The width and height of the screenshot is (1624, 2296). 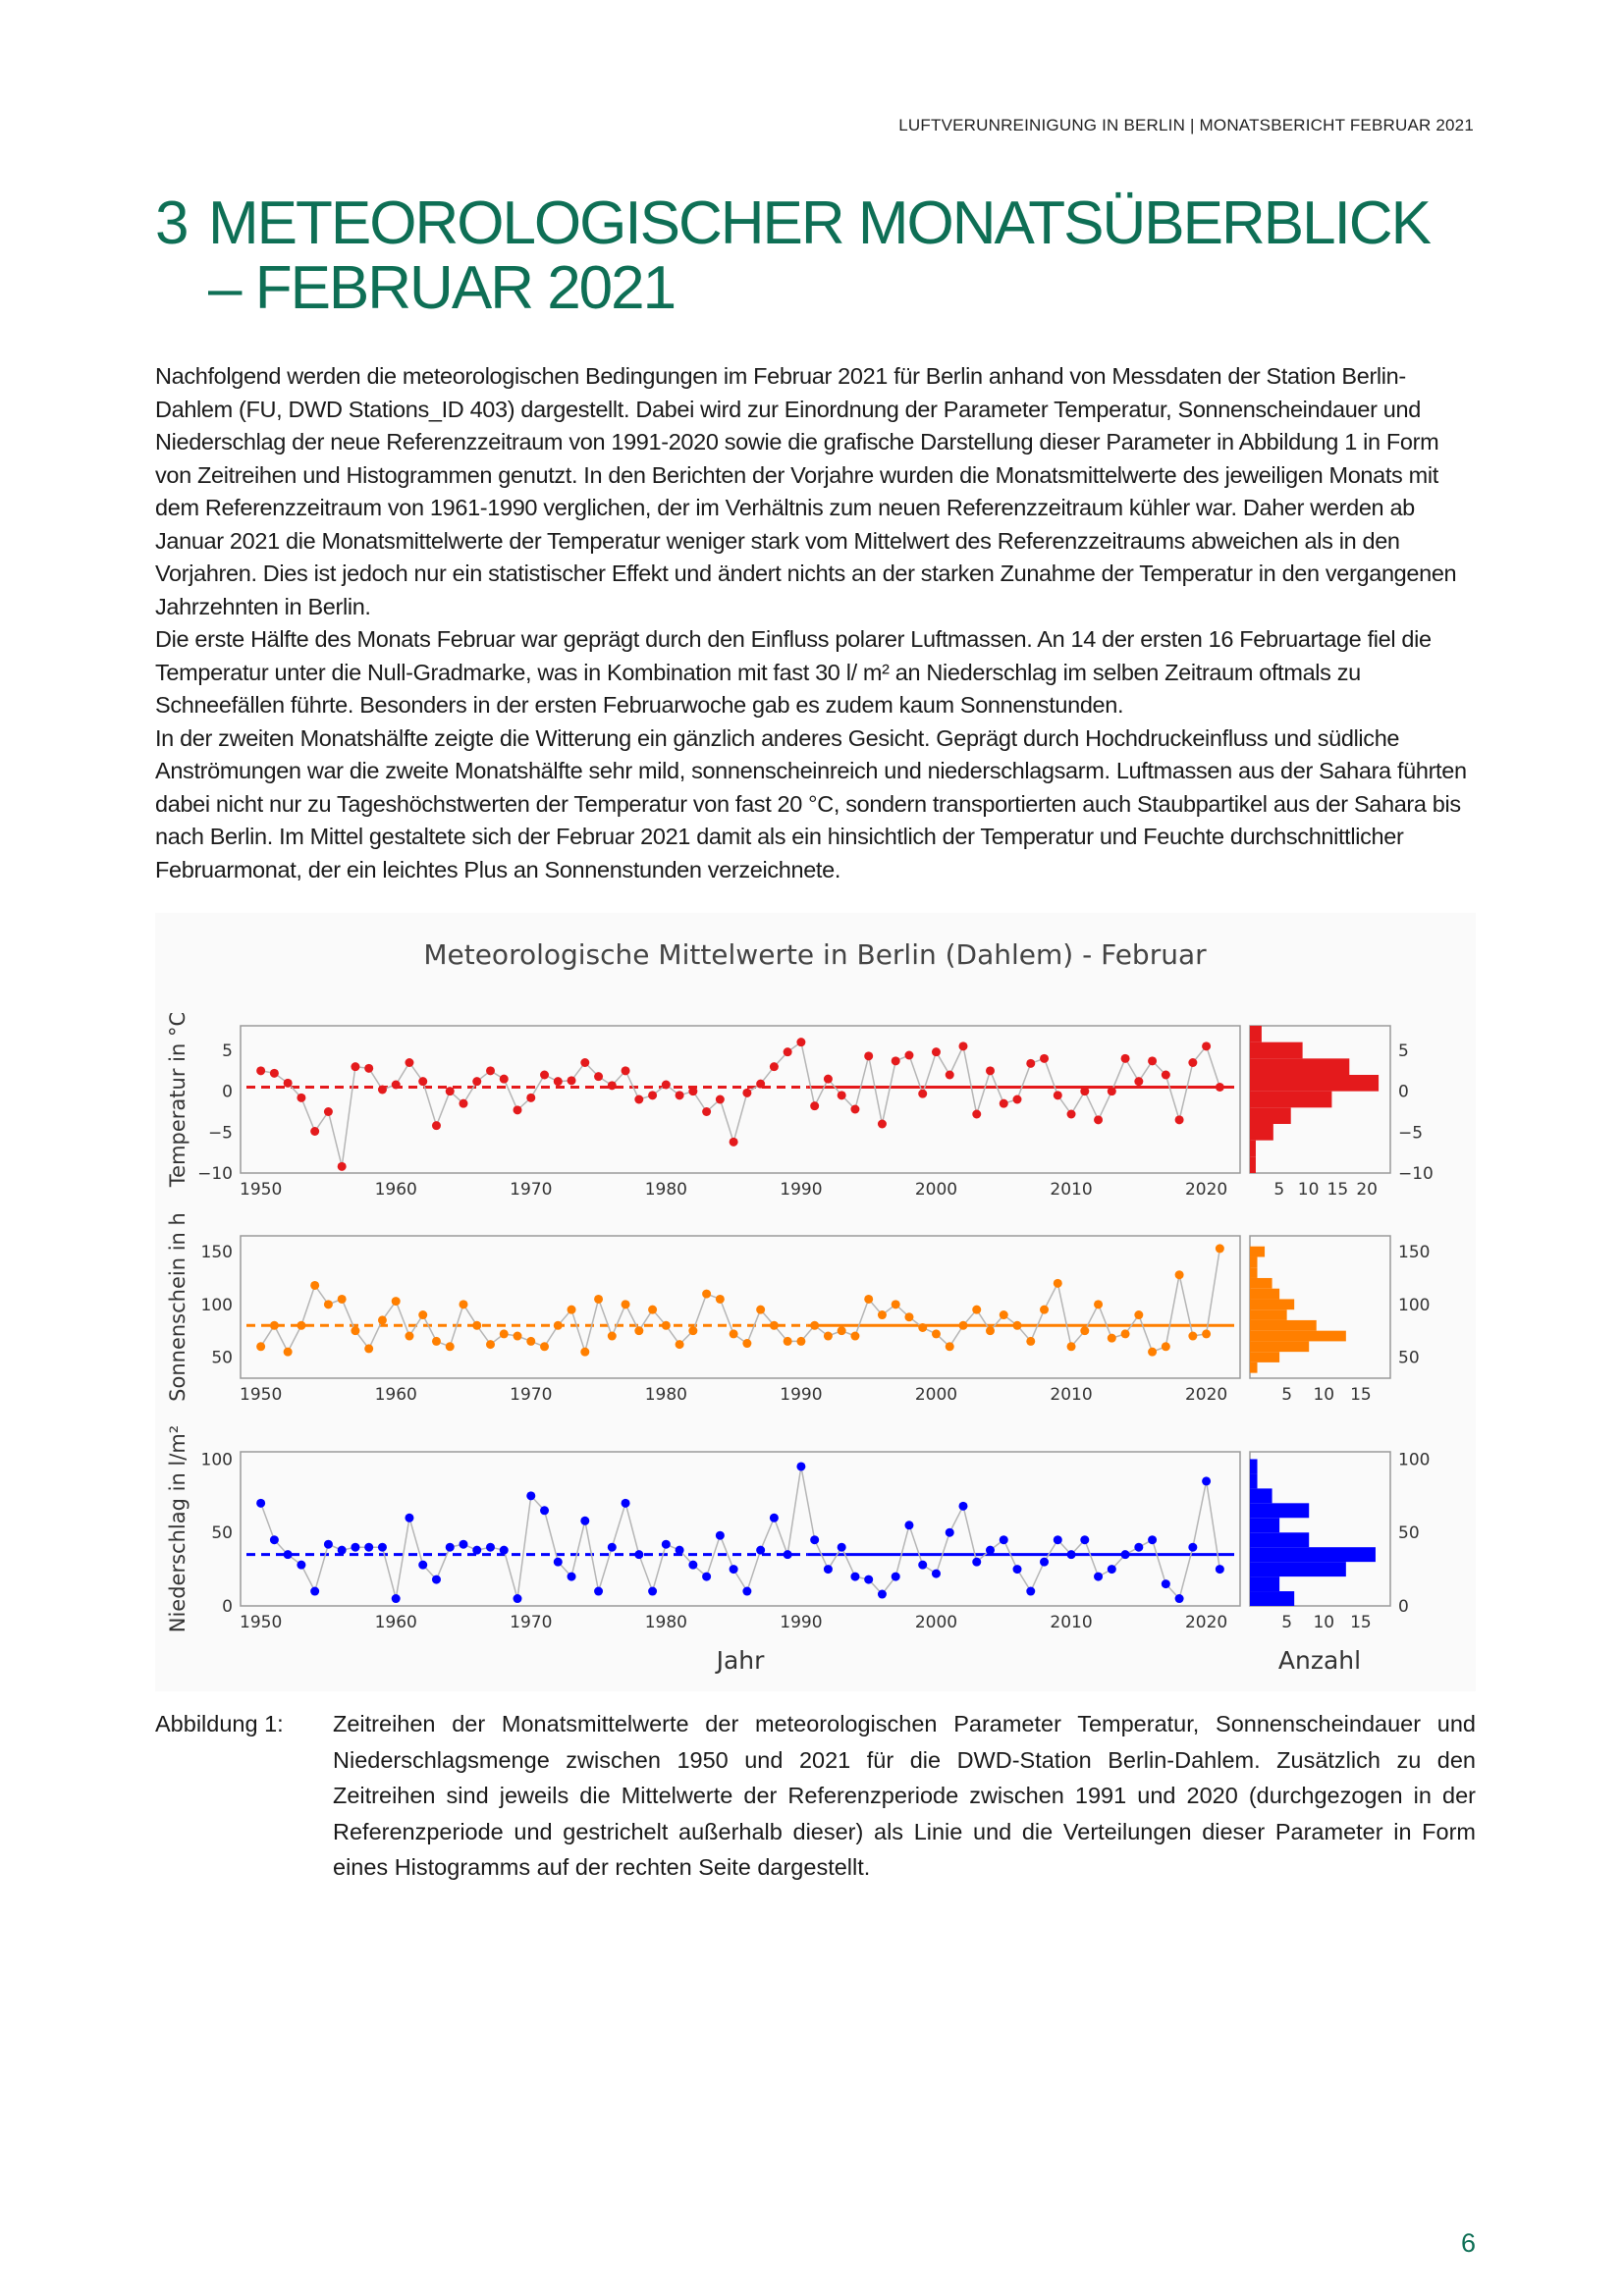 I want to click on x-tick-label: 1950, so click(x=261, y=1395).